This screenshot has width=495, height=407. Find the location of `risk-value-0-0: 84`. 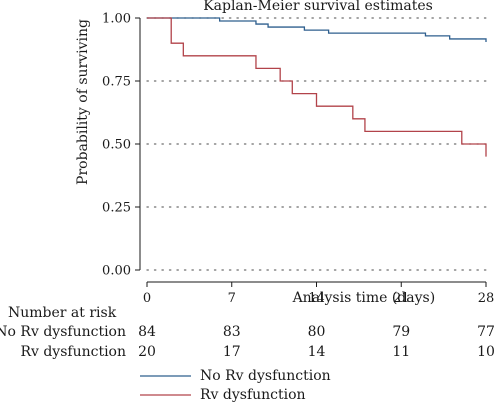

risk-value-0-0: 84 is located at coordinates (147, 332).